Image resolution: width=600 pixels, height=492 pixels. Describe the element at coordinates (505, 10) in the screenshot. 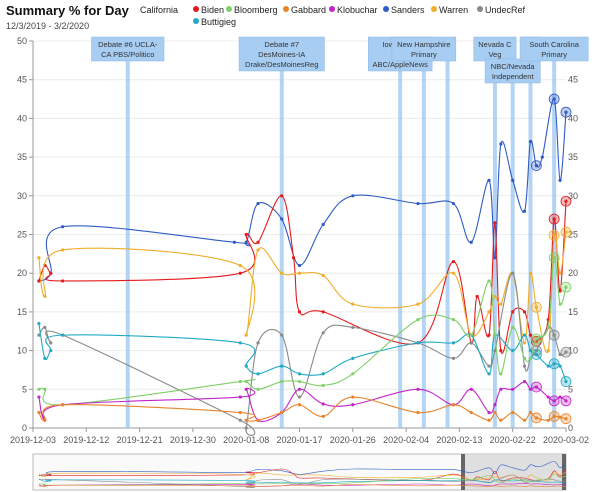

I see `legend-label-undecref: UndecRef` at that location.